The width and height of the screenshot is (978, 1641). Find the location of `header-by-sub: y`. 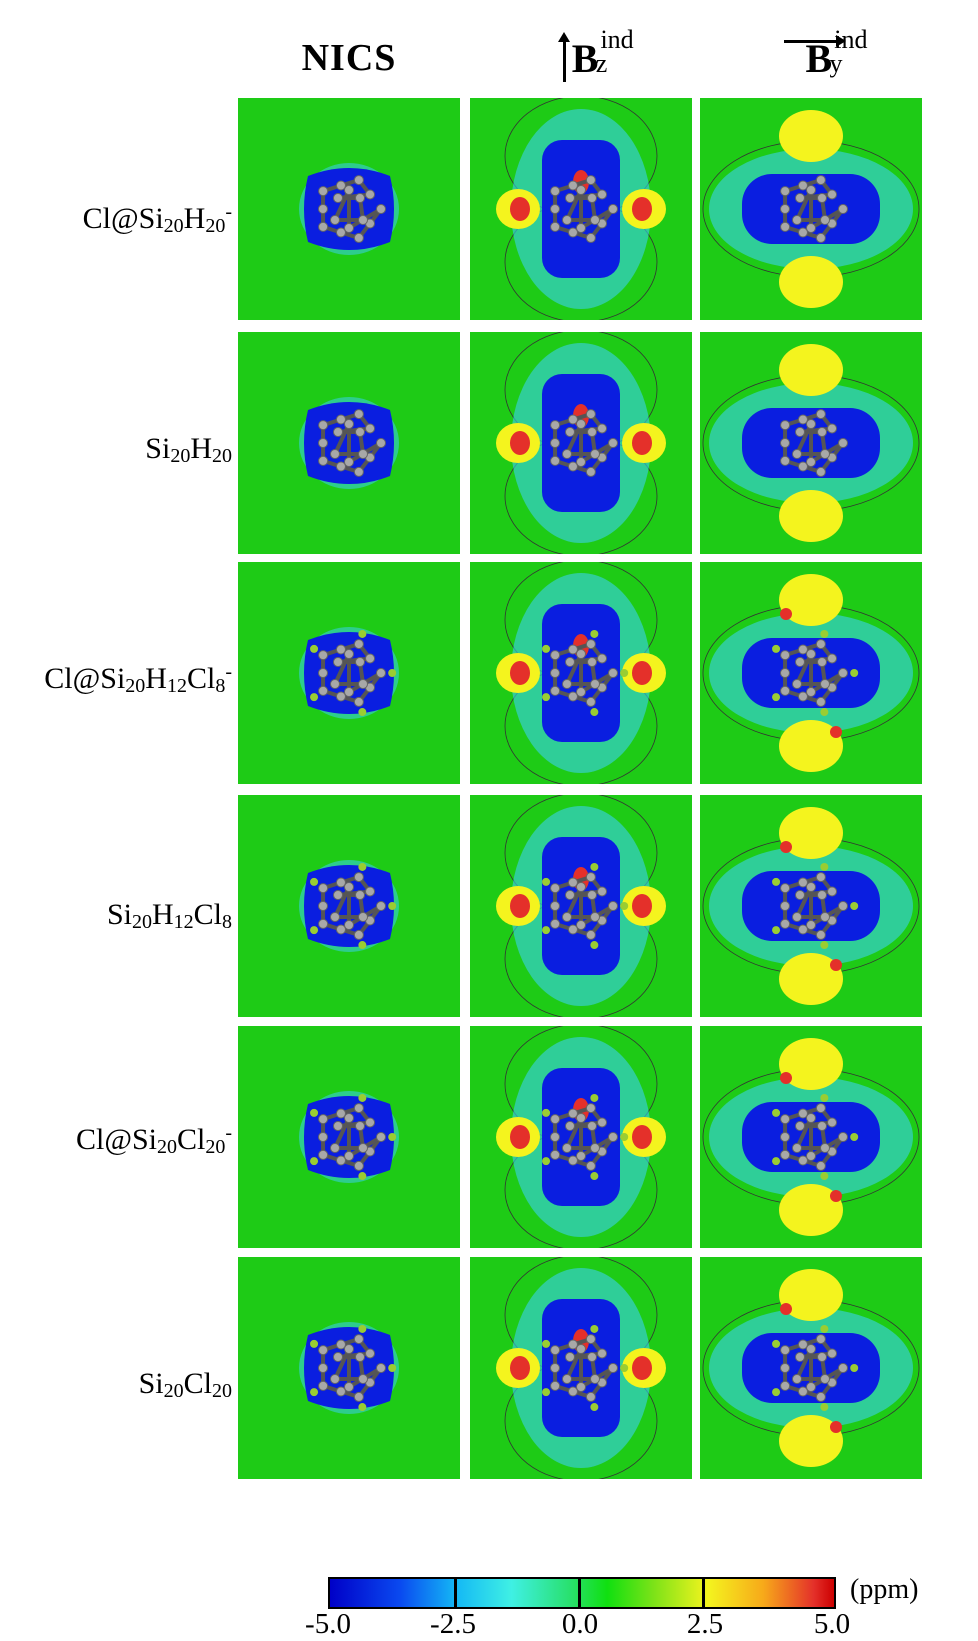

header-by-sub: y is located at coordinates (835, 64).